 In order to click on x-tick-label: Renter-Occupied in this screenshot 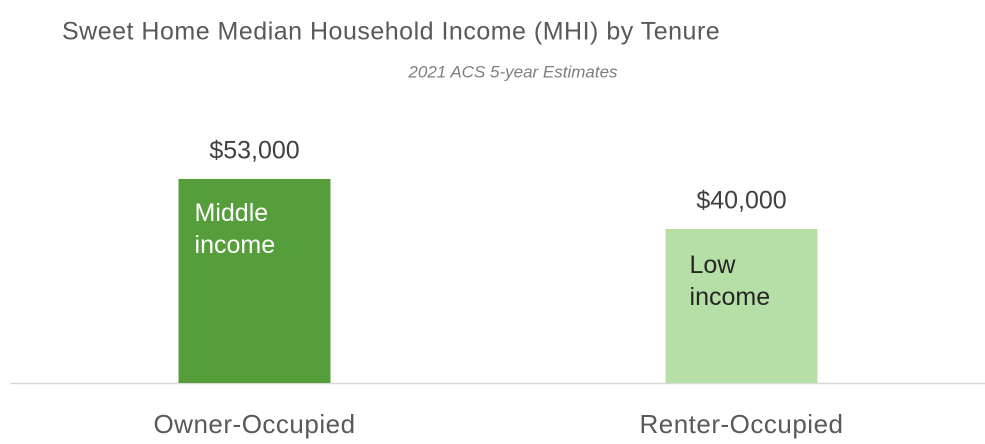, I will do `click(741, 424)`.